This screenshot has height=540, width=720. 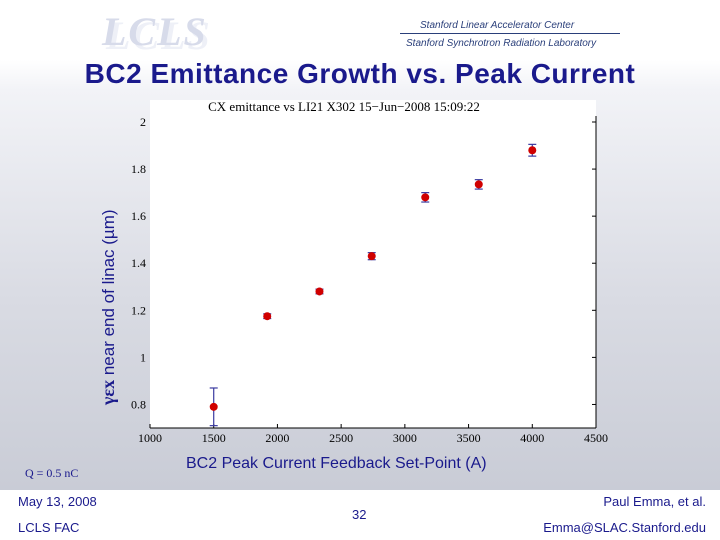 What do you see at coordinates (155, 31) in the screenshot?
I see `lcls-logo: LCLS` at bounding box center [155, 31].